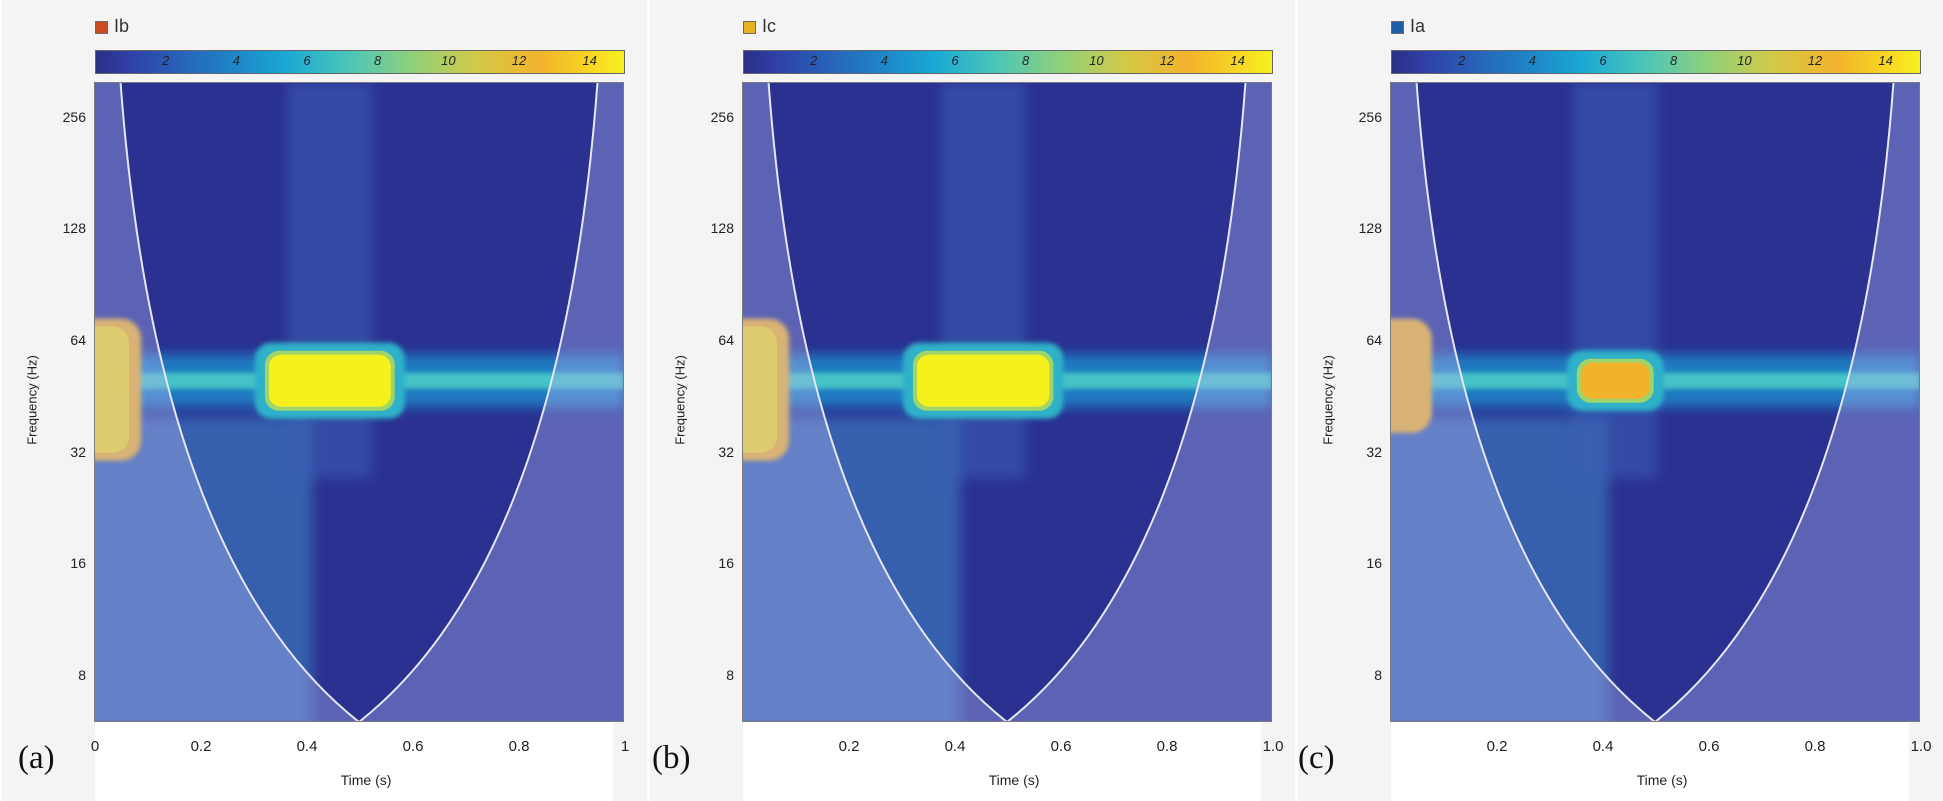 Image resolution: width=1943 pixels, height=801 pixels. What do you see at coordinates (769, 26) in the screenshot?
I see `legend-label: Ic` at bounding box center [769, 26].